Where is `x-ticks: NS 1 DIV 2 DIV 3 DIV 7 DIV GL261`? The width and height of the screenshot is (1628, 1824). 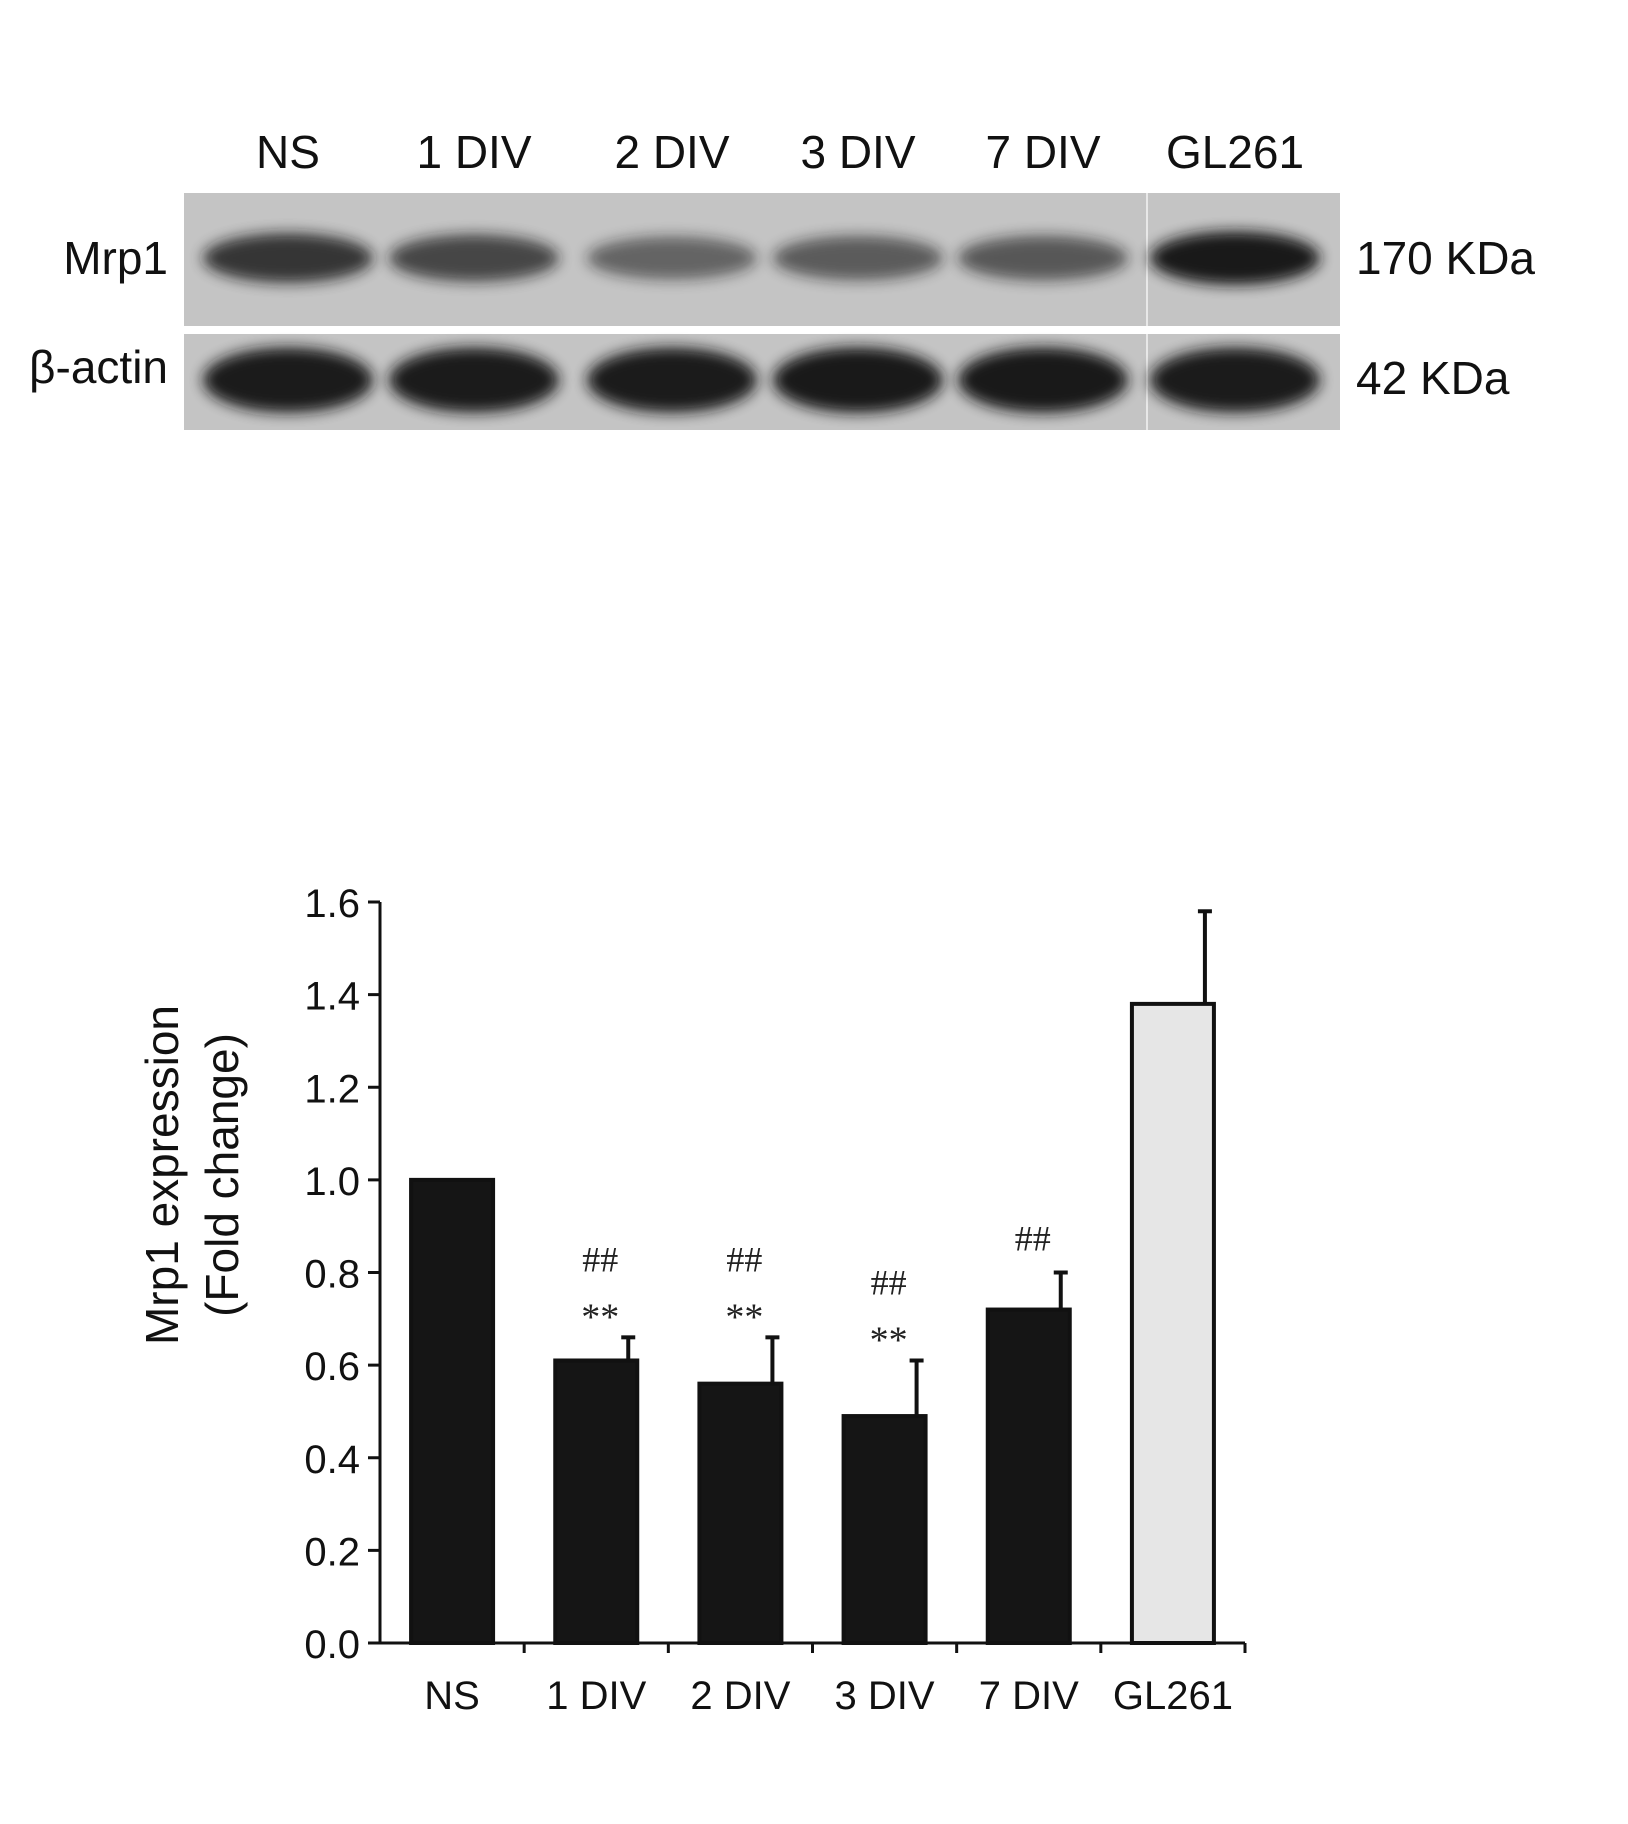 x-ticks: NS 1 DIV 2 DIV 3 DIV 7 DIV GL261 is located at coordinates (835, 1680).